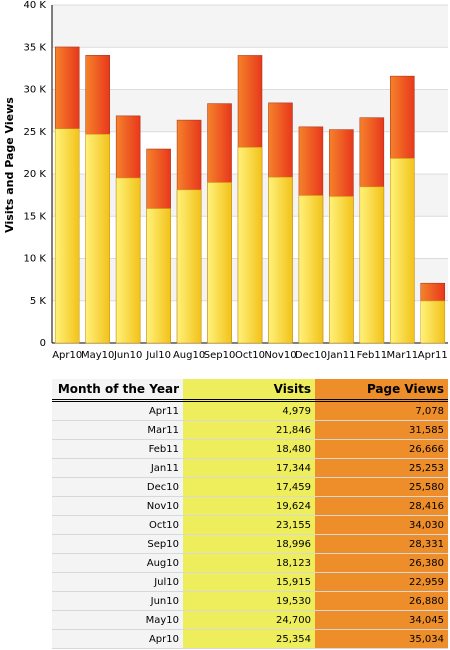  Describe the element at coordinates (381, 468) in the screenshot. I see `table-cell: 25,253` at that location.